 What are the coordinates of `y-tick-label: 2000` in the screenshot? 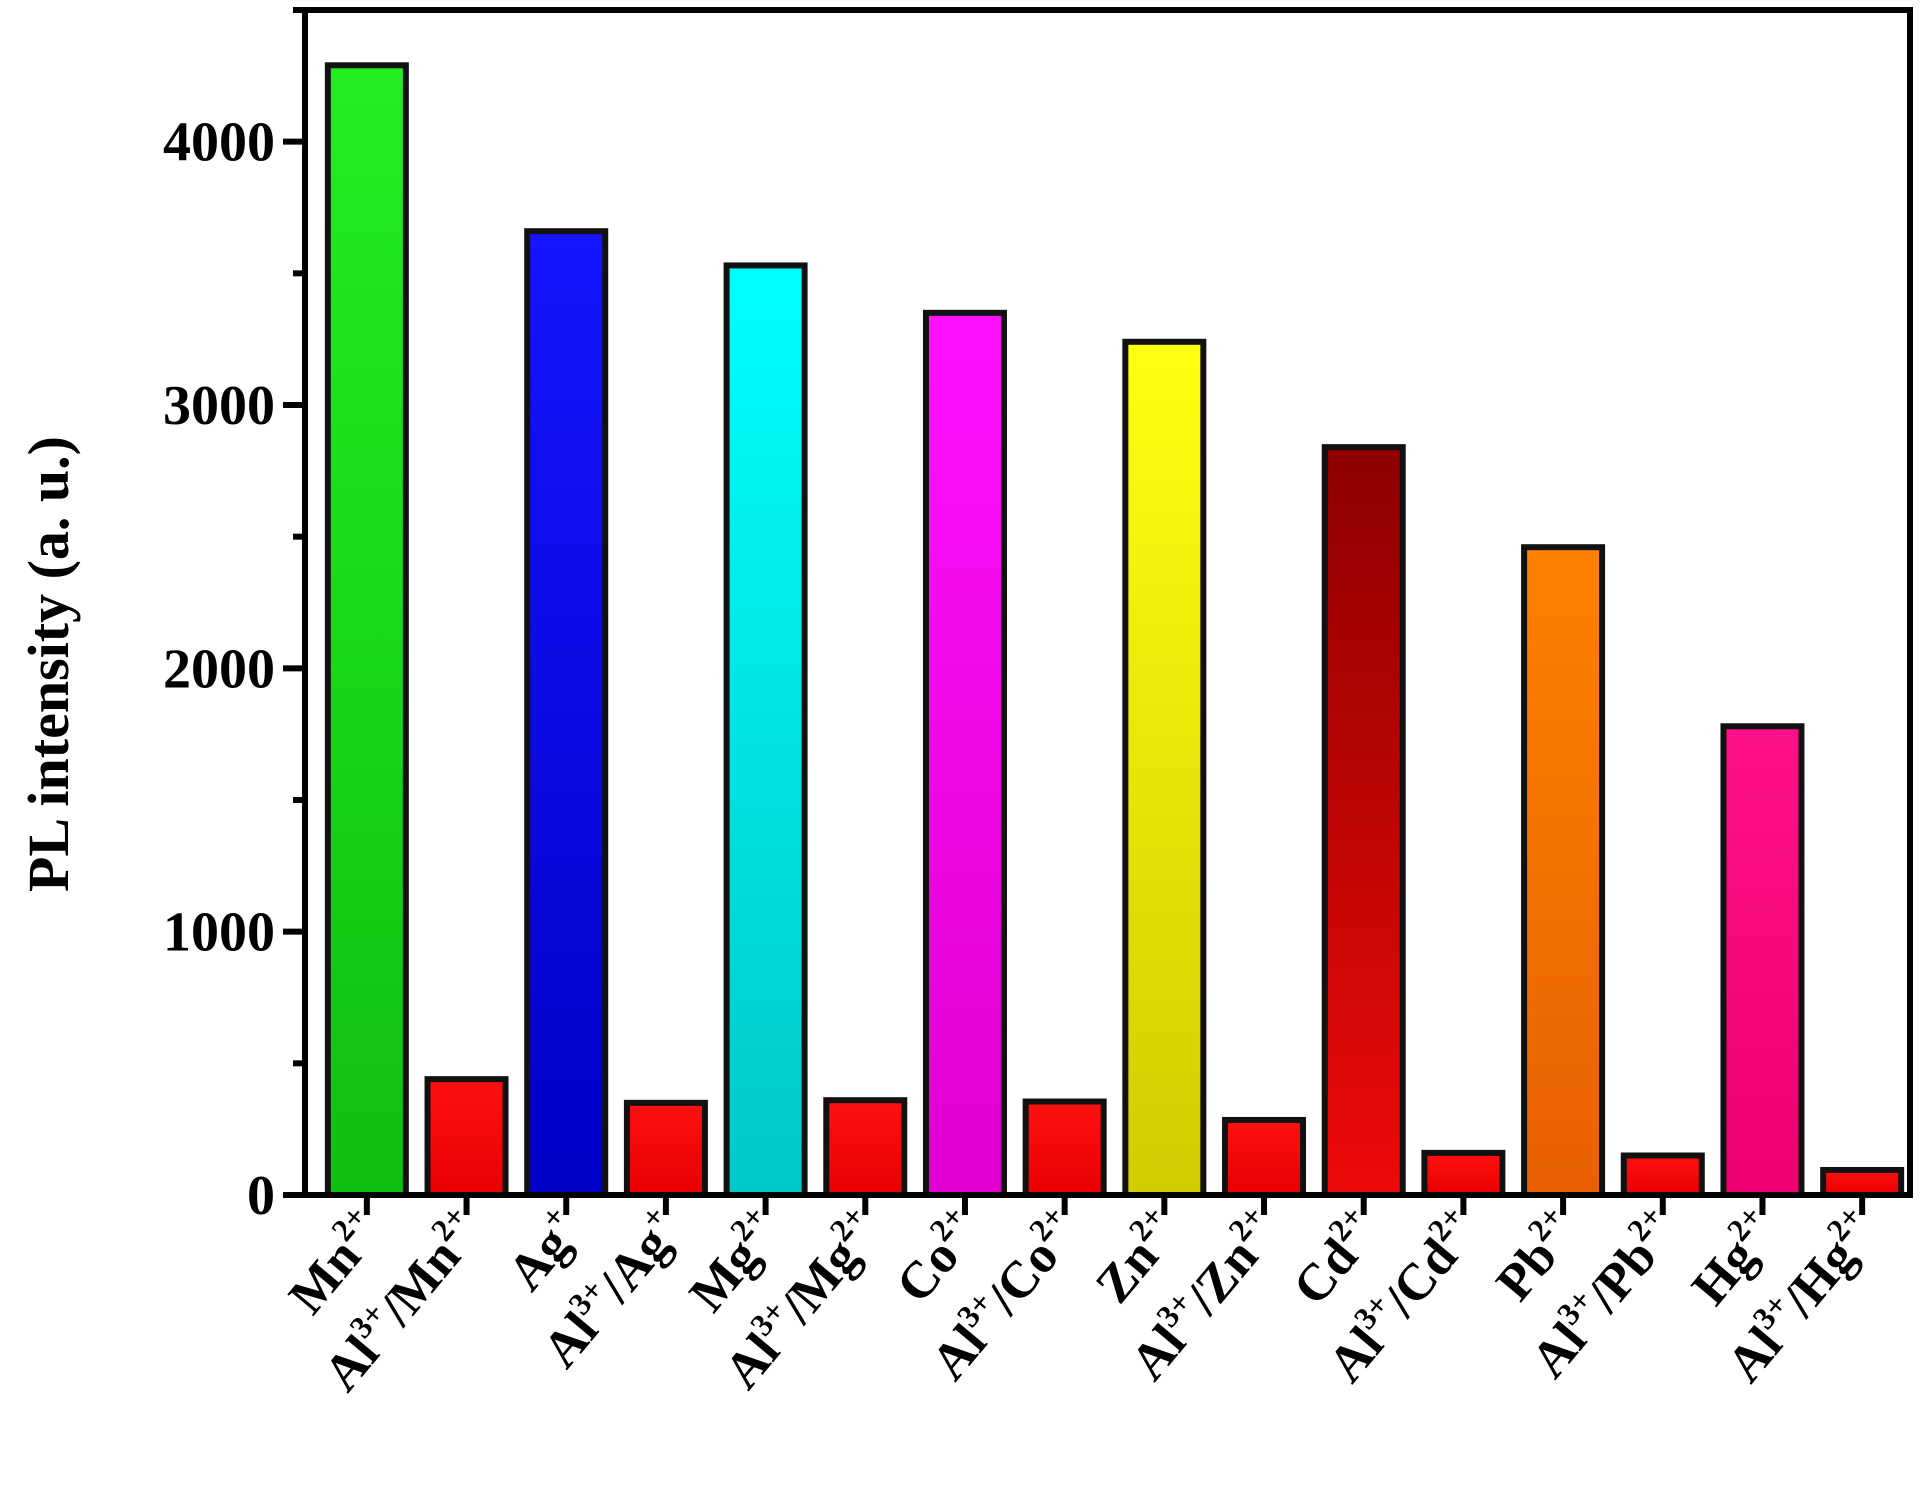 It's located at (219, 669).